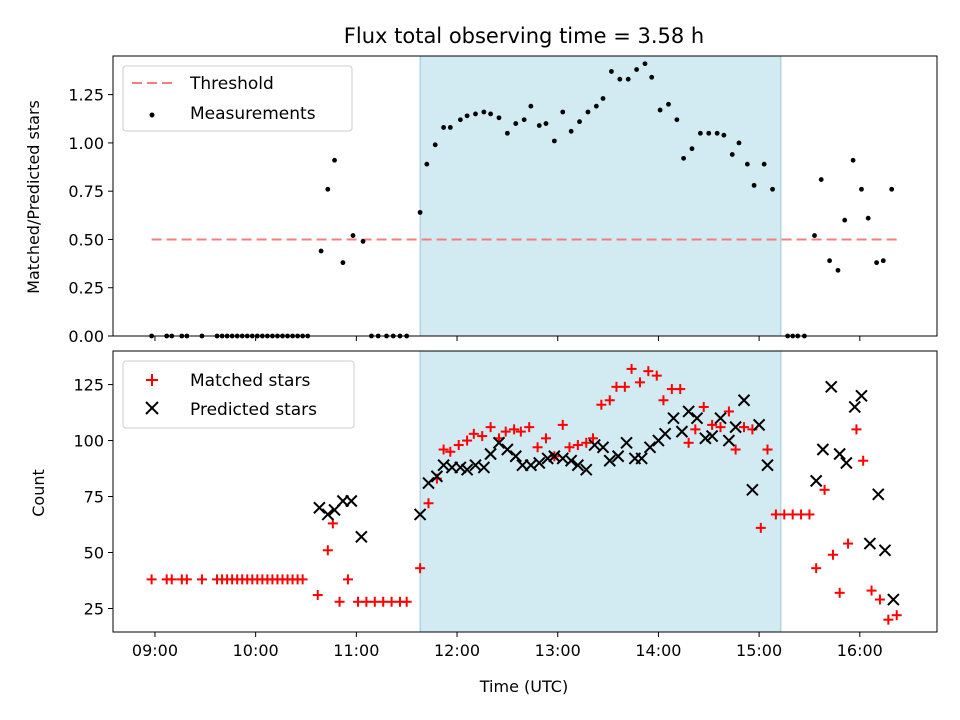  Describe the element at coordinates (155, 650) in the screenshot. I see `x-tick-label-0: 09:00` at that location.